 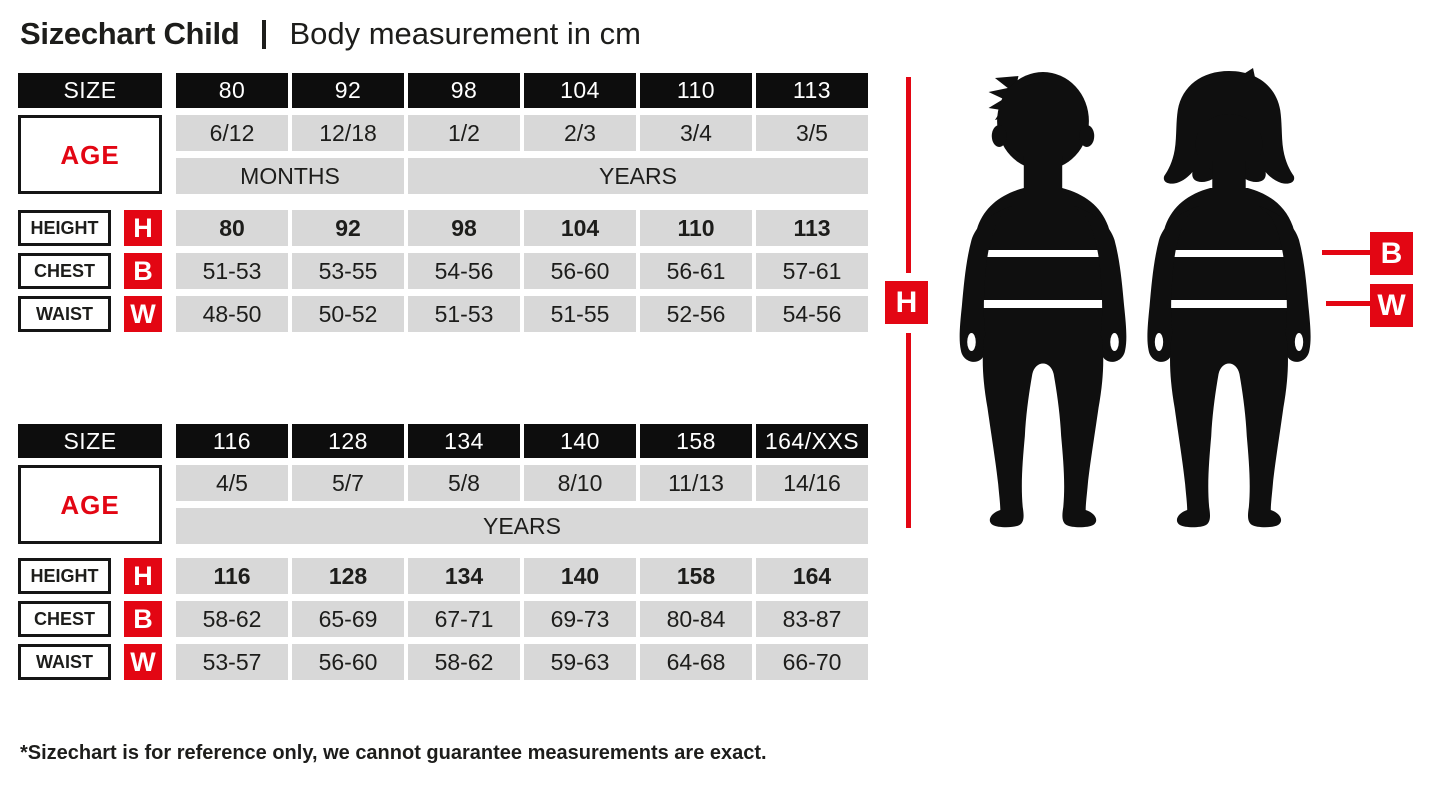 What do you see at coordinates (812, 133) in the screenshot?
I see `age-value-cell: 3/5` at bounding box center [812, 133].